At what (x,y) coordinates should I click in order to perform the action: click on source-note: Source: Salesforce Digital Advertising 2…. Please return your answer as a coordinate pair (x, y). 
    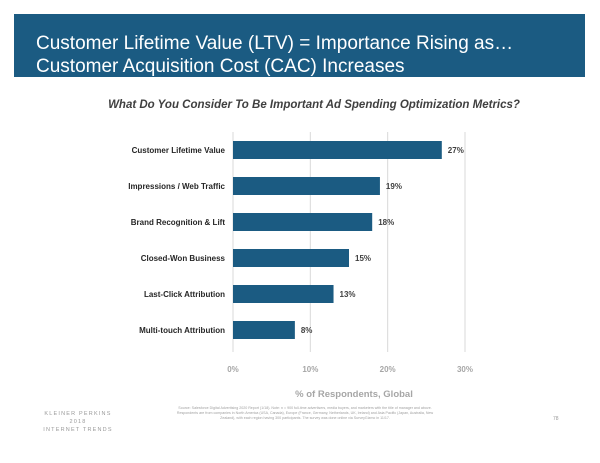
    Looking at the image, I should click on (305, 413).